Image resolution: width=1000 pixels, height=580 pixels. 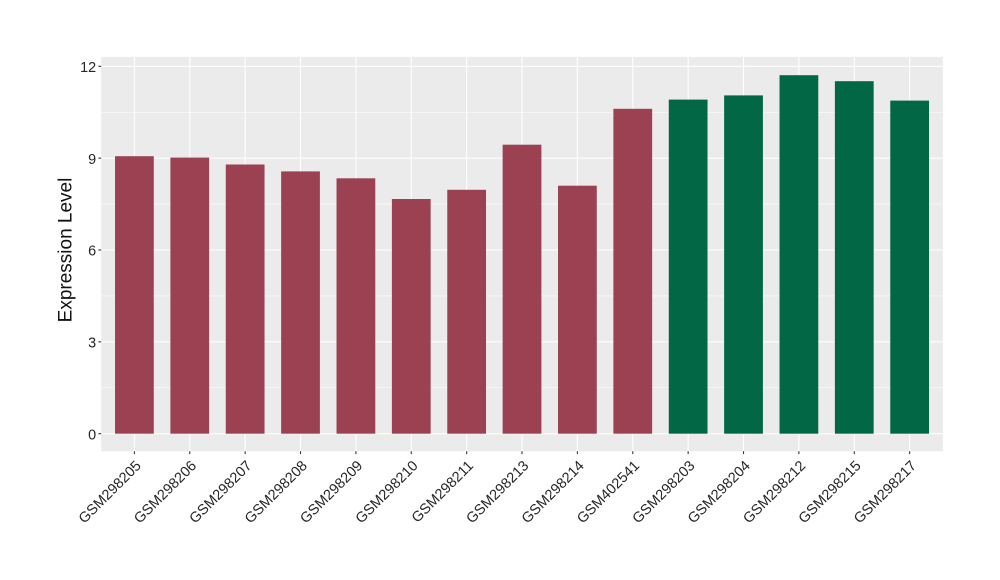 I want to click on svg-text: 6, so click(x=92, y=252).